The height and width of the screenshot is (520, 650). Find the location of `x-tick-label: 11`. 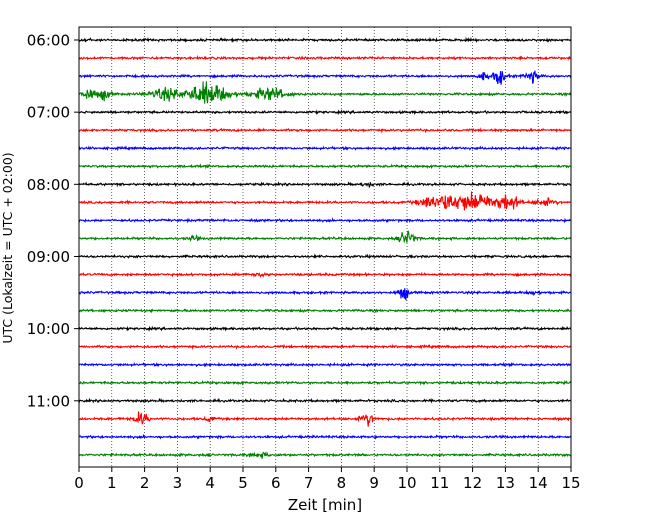

x-tick-label: 11 is located at coordinates (439, 483).